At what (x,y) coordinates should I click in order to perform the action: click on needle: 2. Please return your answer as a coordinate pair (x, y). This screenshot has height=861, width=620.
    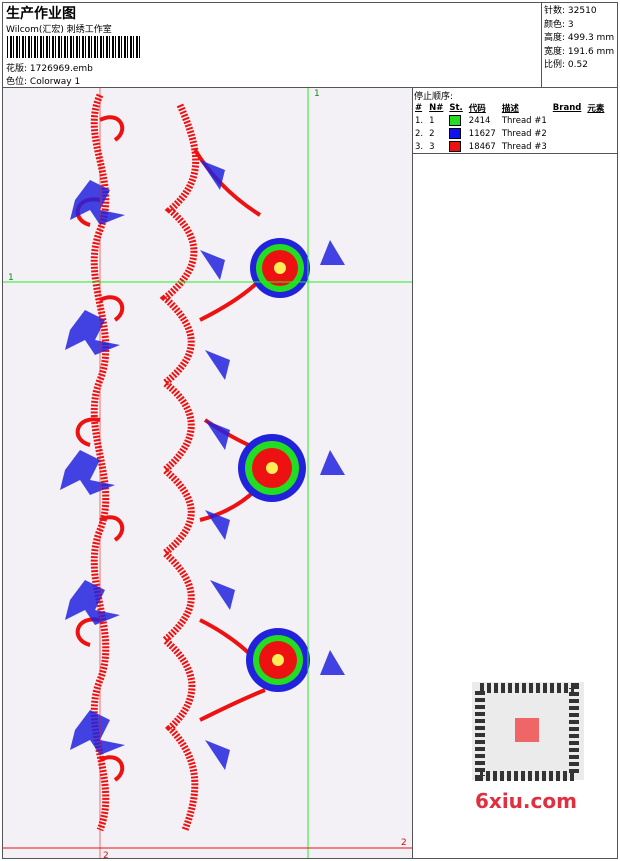
    Looking at the image, I should click on (432, 133).